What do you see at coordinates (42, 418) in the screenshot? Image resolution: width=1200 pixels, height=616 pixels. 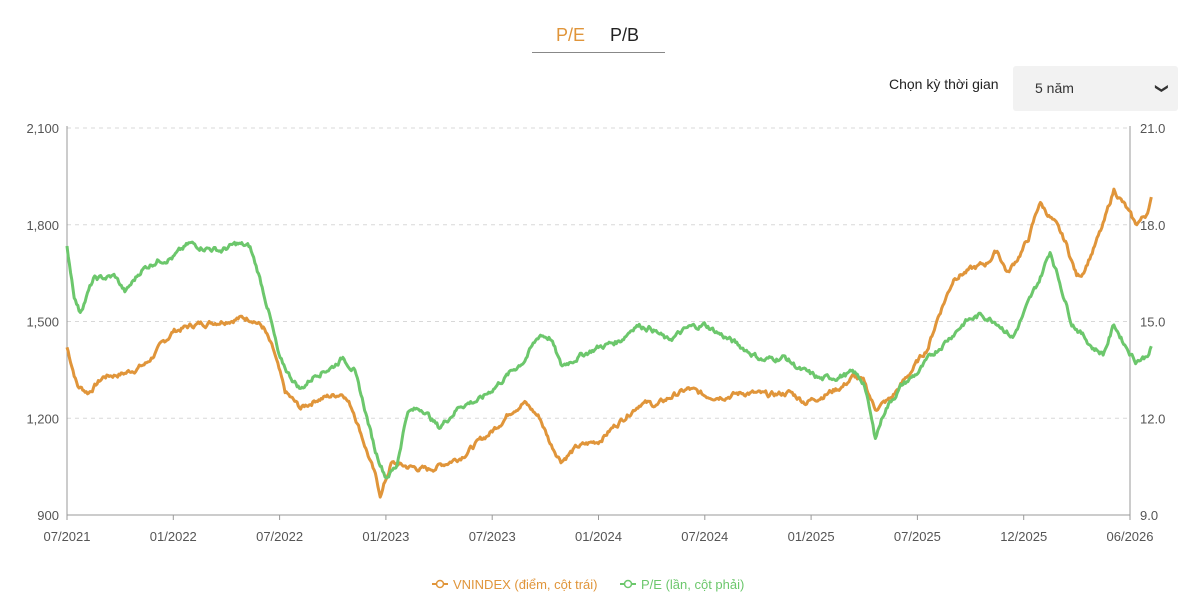 I see `y-left-tick-label: 1,200` at bounding box center [42, 418].